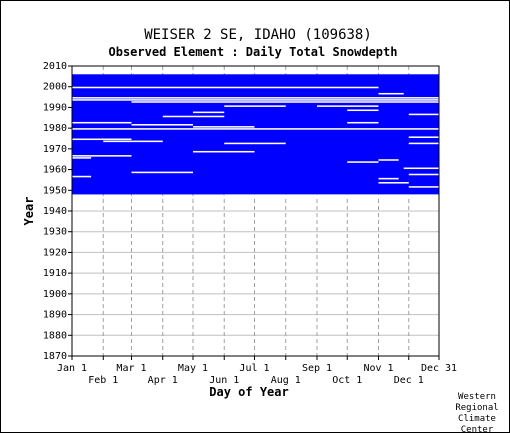 The image size is (510, 433). What do you see at coordinates (409, 380) in the screenshot?
I see `x-tick-label: Dec 1` at bounding box center [409, 380].